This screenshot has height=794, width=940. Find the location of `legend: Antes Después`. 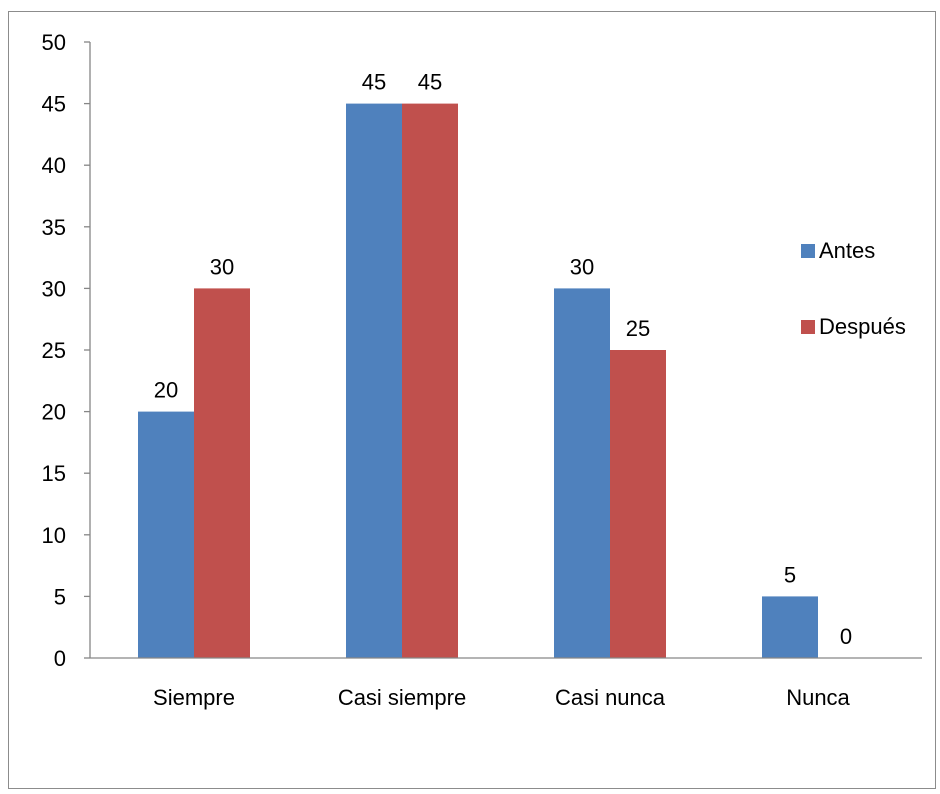

legend: Antes Después is located at coordinates (853, 288).